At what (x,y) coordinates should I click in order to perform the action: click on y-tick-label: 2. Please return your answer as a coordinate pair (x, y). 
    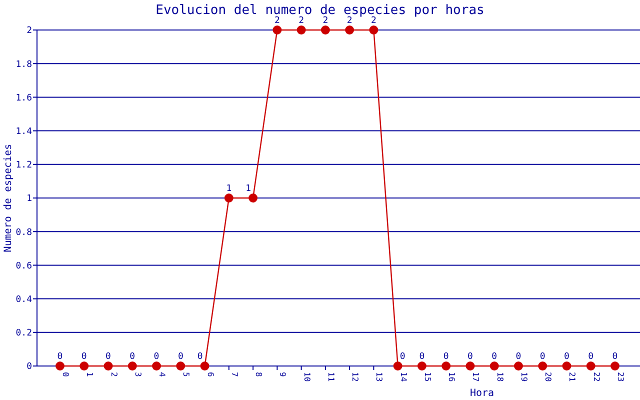
    Looking at the image, I should click on (29, 31).